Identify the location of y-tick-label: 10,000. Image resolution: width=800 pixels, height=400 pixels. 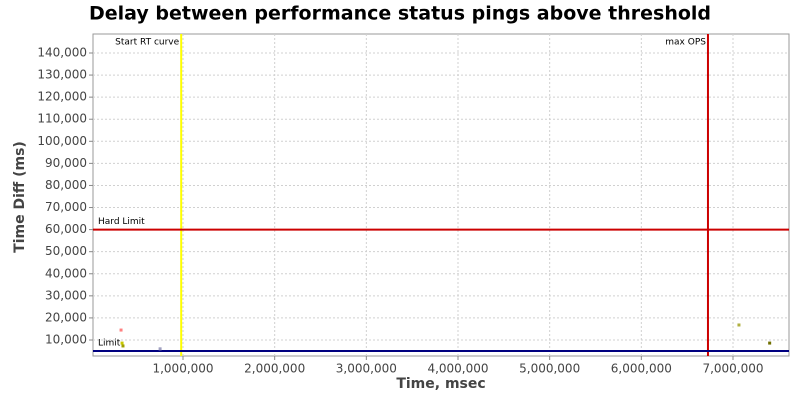
(66, 339).